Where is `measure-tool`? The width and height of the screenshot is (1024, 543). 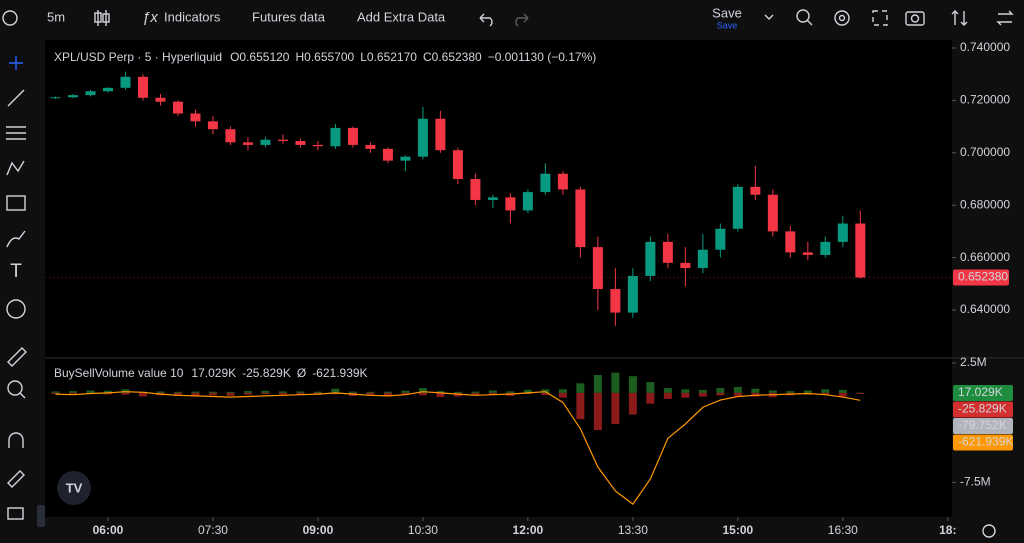 measure-tool is located at coordinates (17, 357).